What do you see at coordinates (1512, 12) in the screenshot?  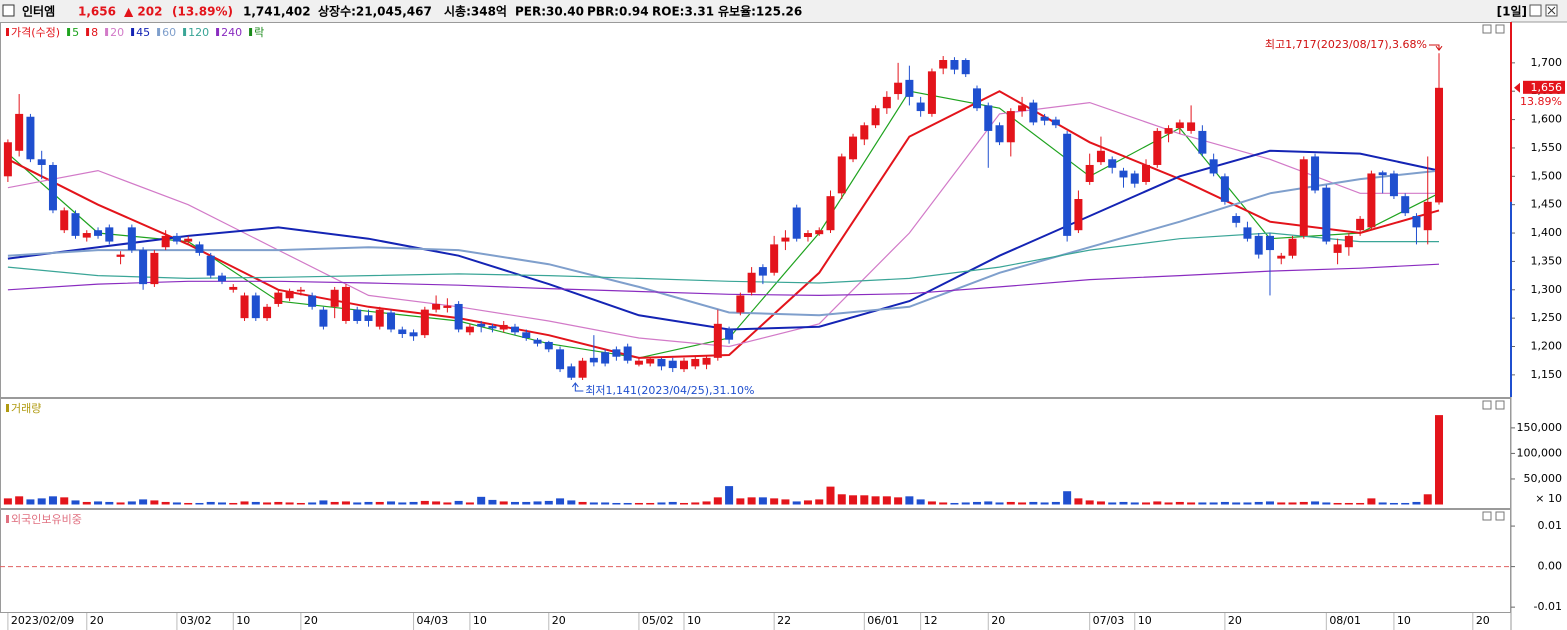 I see `period: [1일]` at bounding box center [1512, 12].